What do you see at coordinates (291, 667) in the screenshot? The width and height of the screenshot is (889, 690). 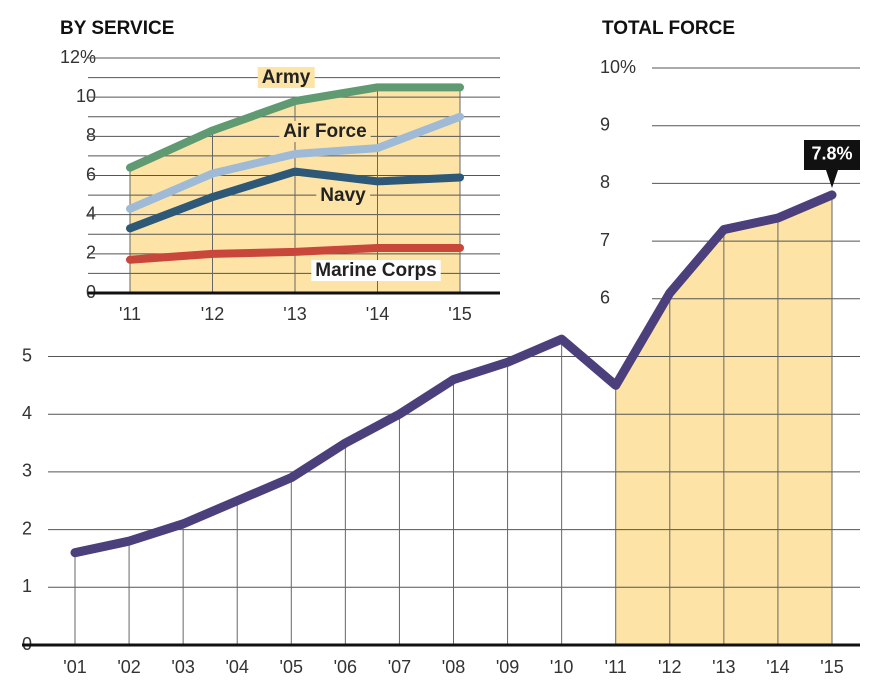 I see `x-tick-label: '05` at bounding box center [291, 667].